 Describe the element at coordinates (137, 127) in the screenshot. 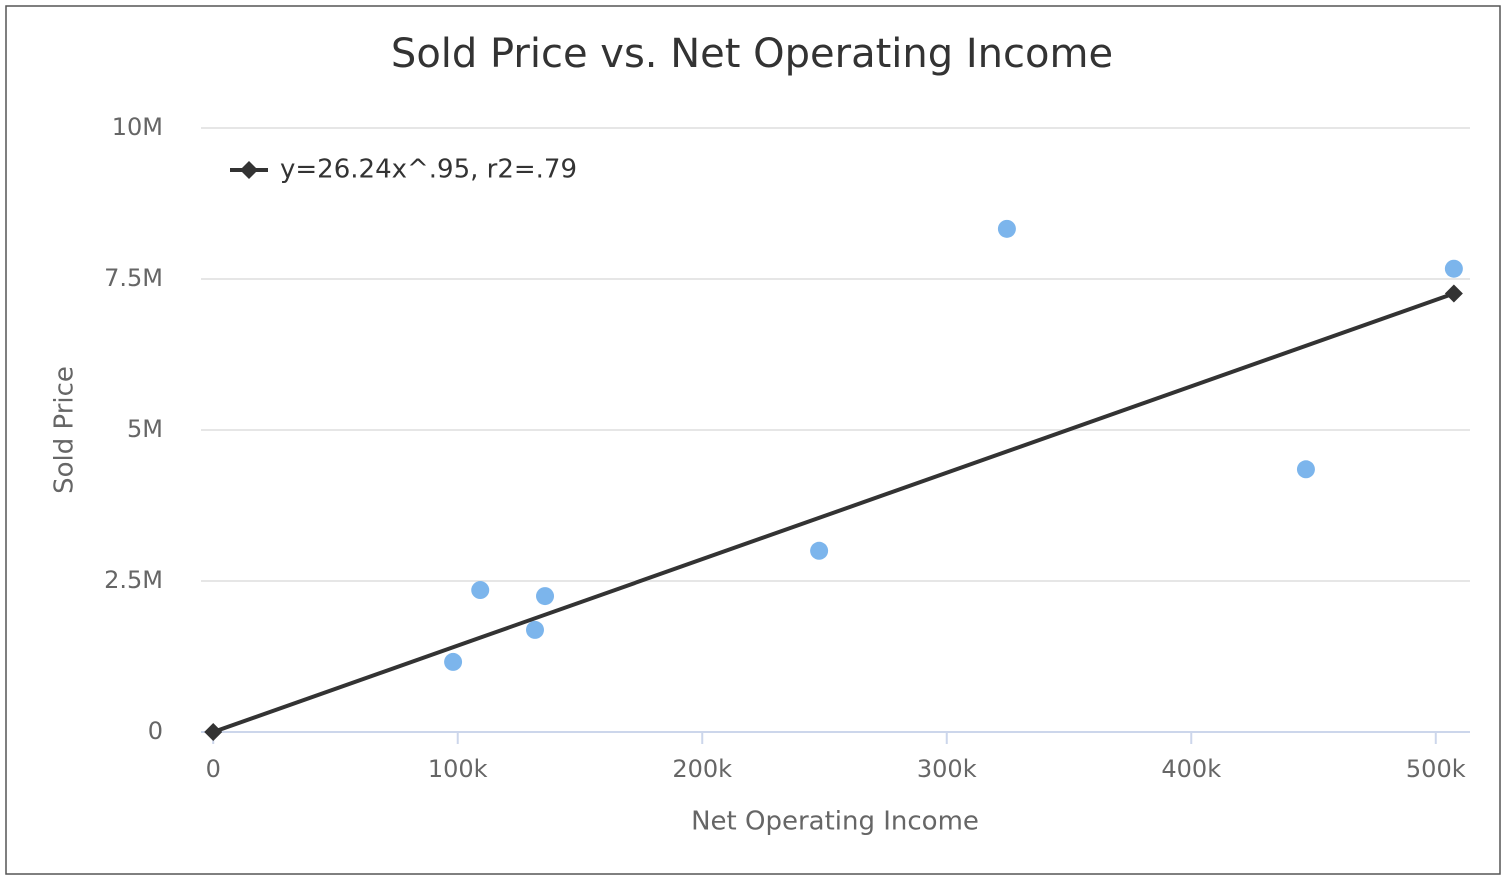

I see `y-tick-label: 10M` at that location.